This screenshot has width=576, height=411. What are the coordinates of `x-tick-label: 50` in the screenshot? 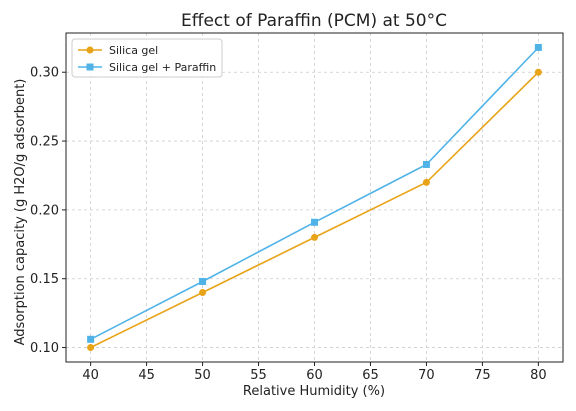 It's located at (202, 375).